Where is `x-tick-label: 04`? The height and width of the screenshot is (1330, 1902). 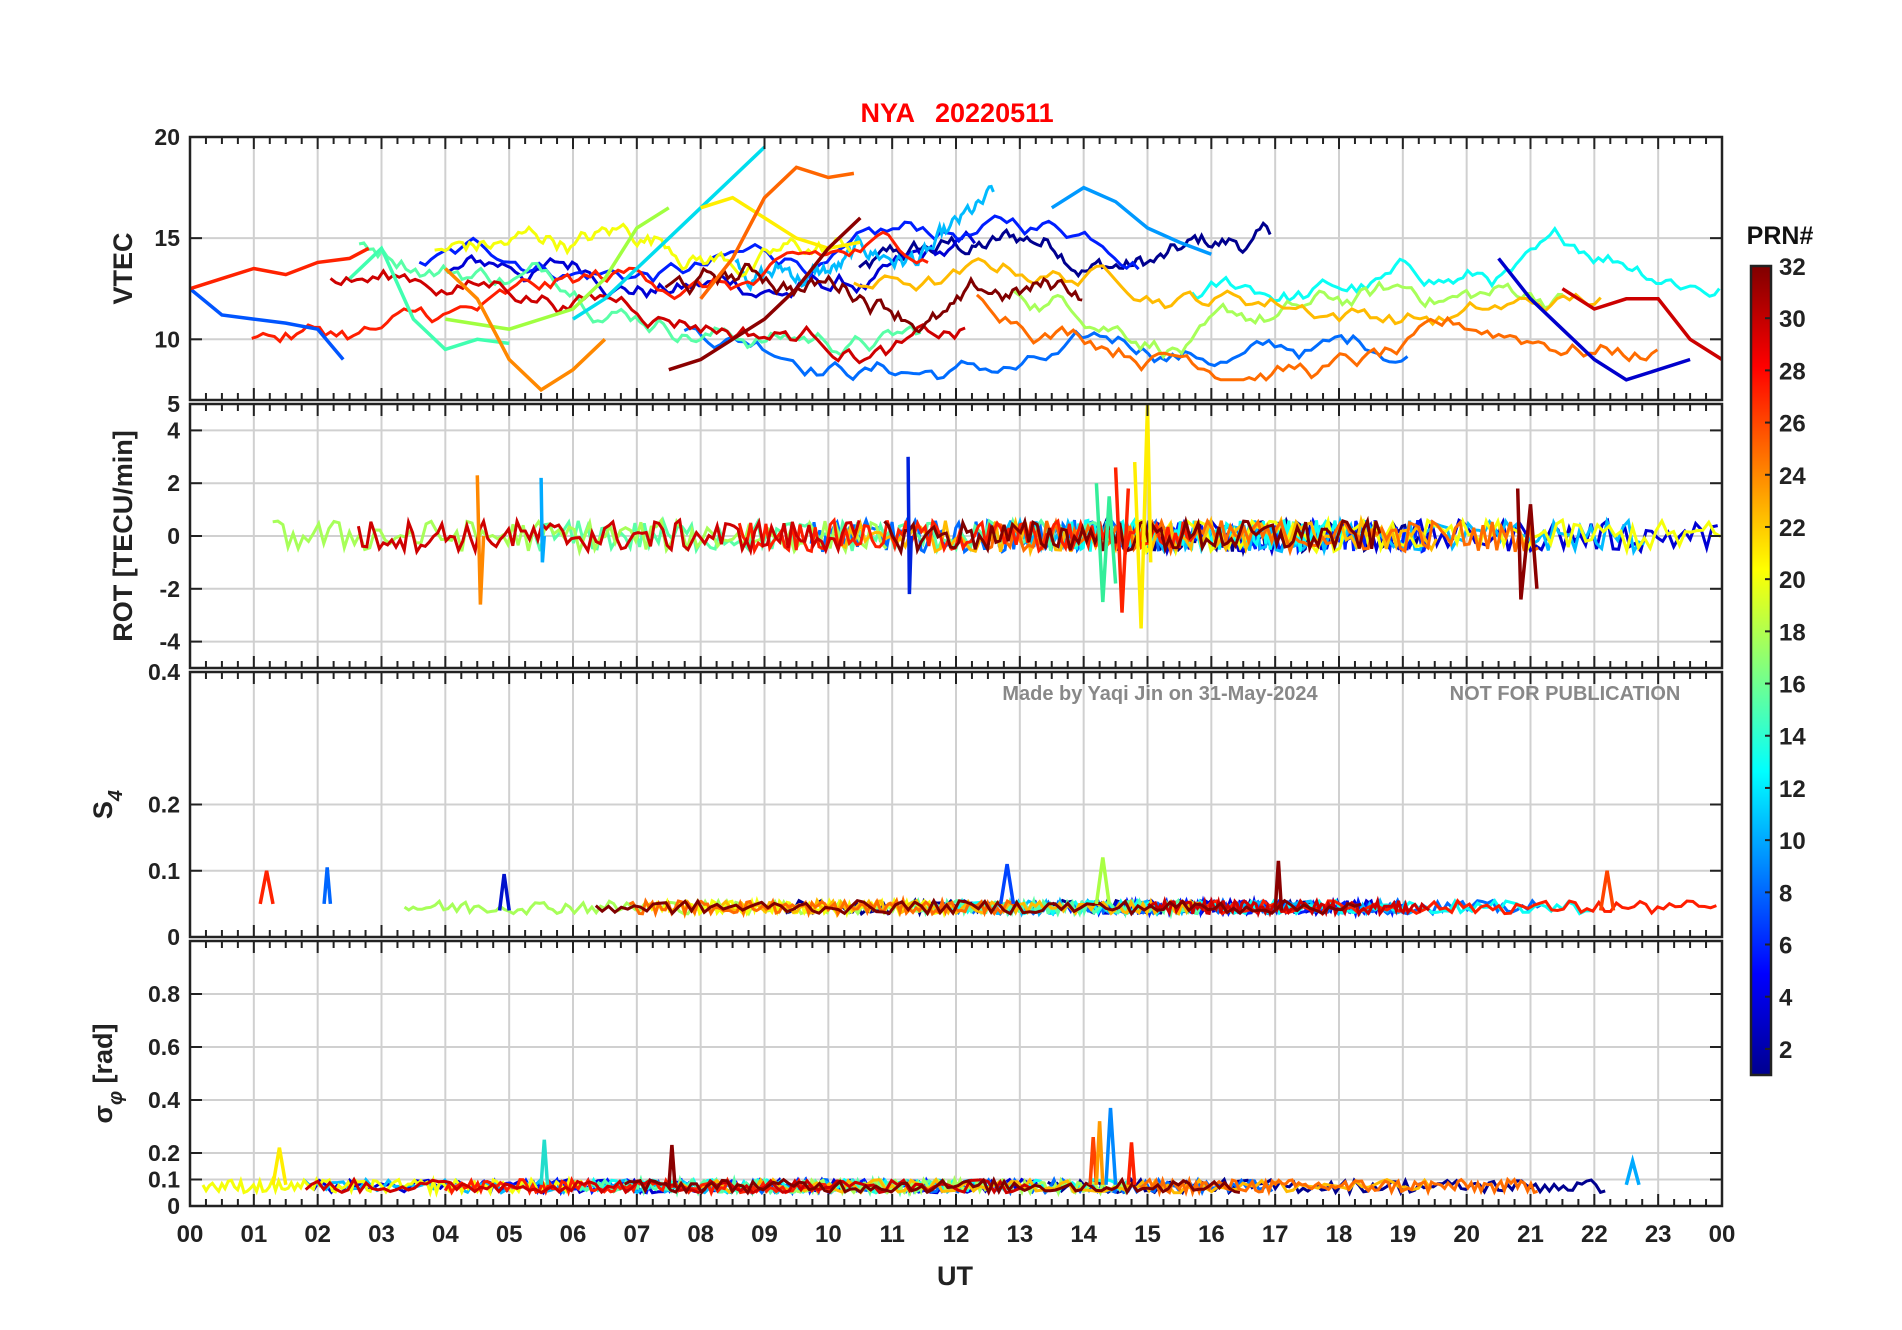
x-tick-label: 04 is located at coordinates (445, 1234).